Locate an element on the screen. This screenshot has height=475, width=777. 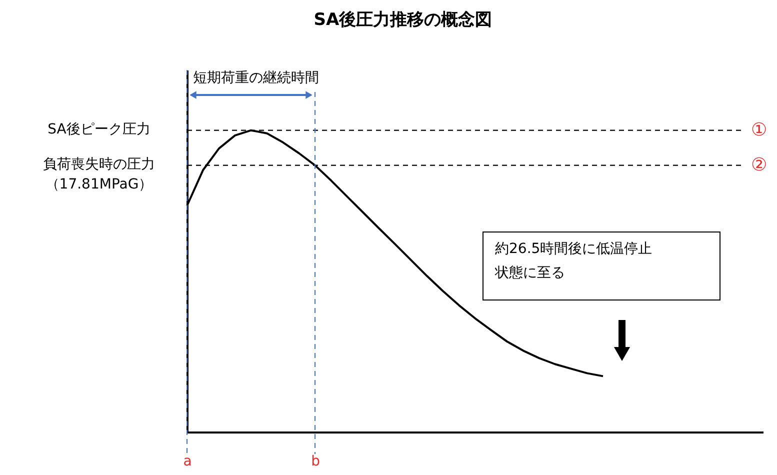
chart-title: SA後圧力推移の概念図 is located at coordinates (403, 20).